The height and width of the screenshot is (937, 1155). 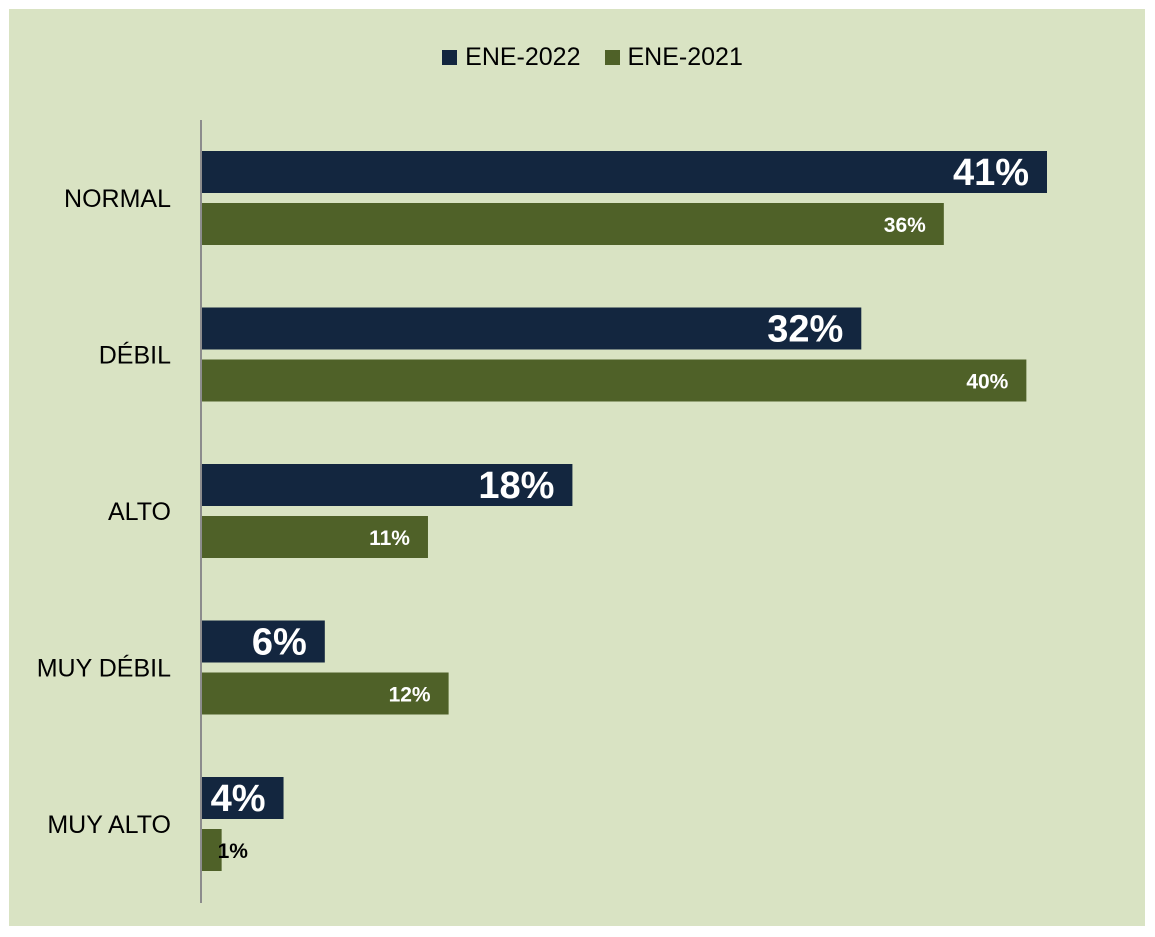 What do you see at coordinates (987, 382) in the screenshot?
I see `data-label-ene-2021-d-bil: 40%` at bounding box center [987, 382].